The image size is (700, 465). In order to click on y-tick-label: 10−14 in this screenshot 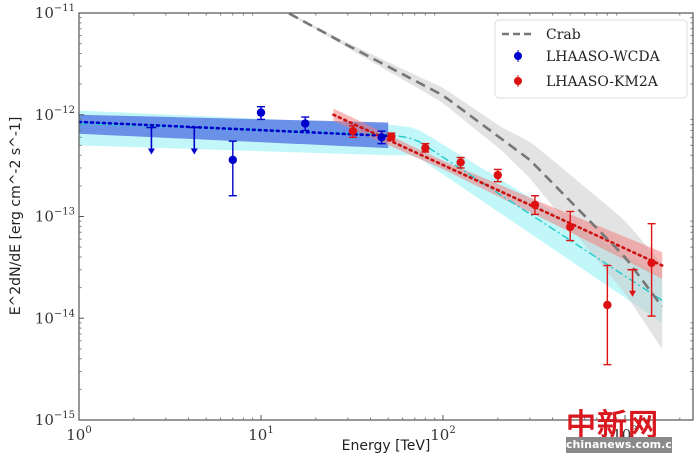, I will do `click(55, 317)`.